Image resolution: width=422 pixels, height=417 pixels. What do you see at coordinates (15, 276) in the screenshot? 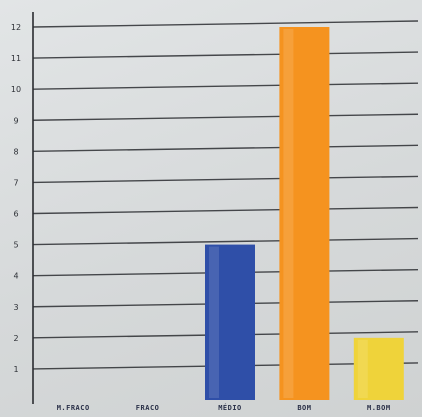
I see `y-tick-label: 4` at bounding box center [15, 276].